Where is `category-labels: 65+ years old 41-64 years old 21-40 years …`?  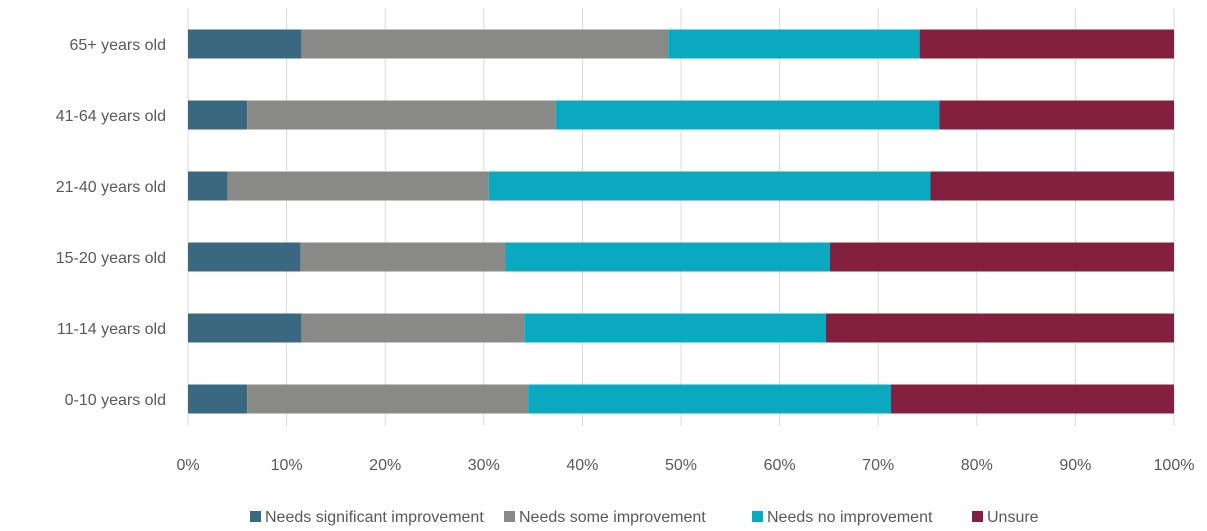 category-labels: 65+ years old 41-64 years old 21-40 years … is located at coordinates (111, 223).